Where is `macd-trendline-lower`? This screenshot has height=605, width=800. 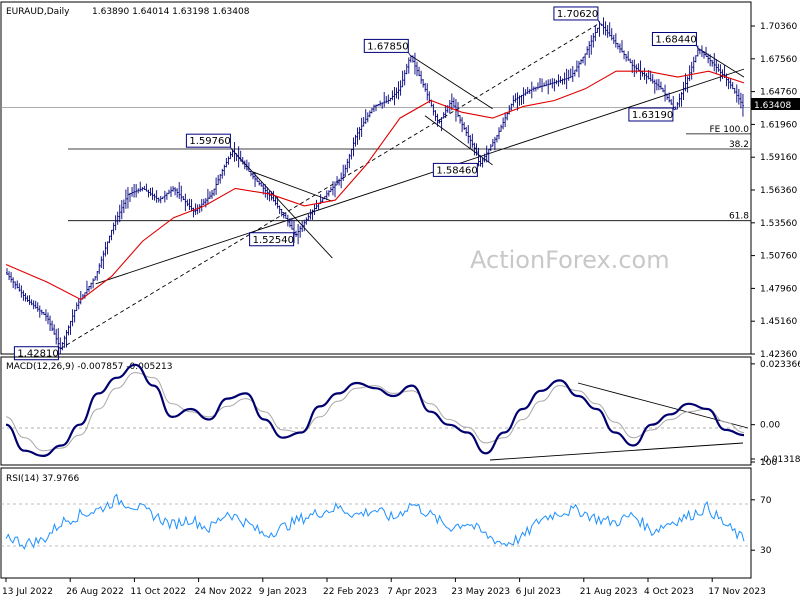 macd-trendline-lower is located at coordinates (616, 451).